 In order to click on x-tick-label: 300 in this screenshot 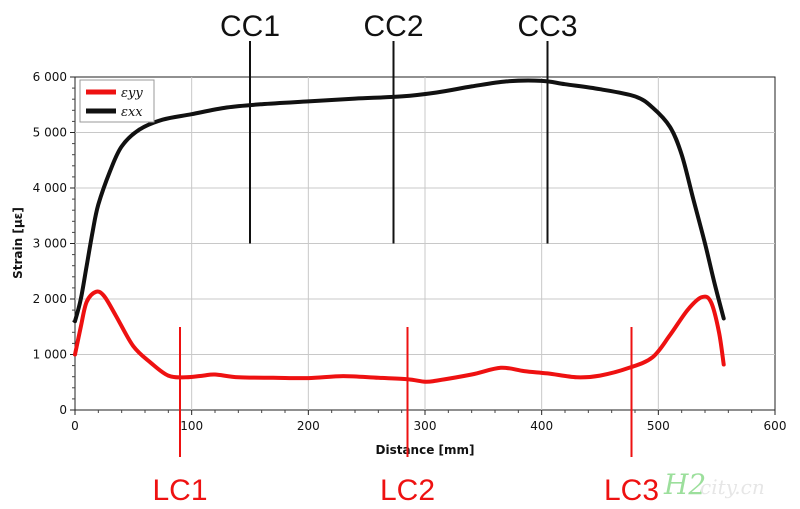, I will do `click(425, 426)`.